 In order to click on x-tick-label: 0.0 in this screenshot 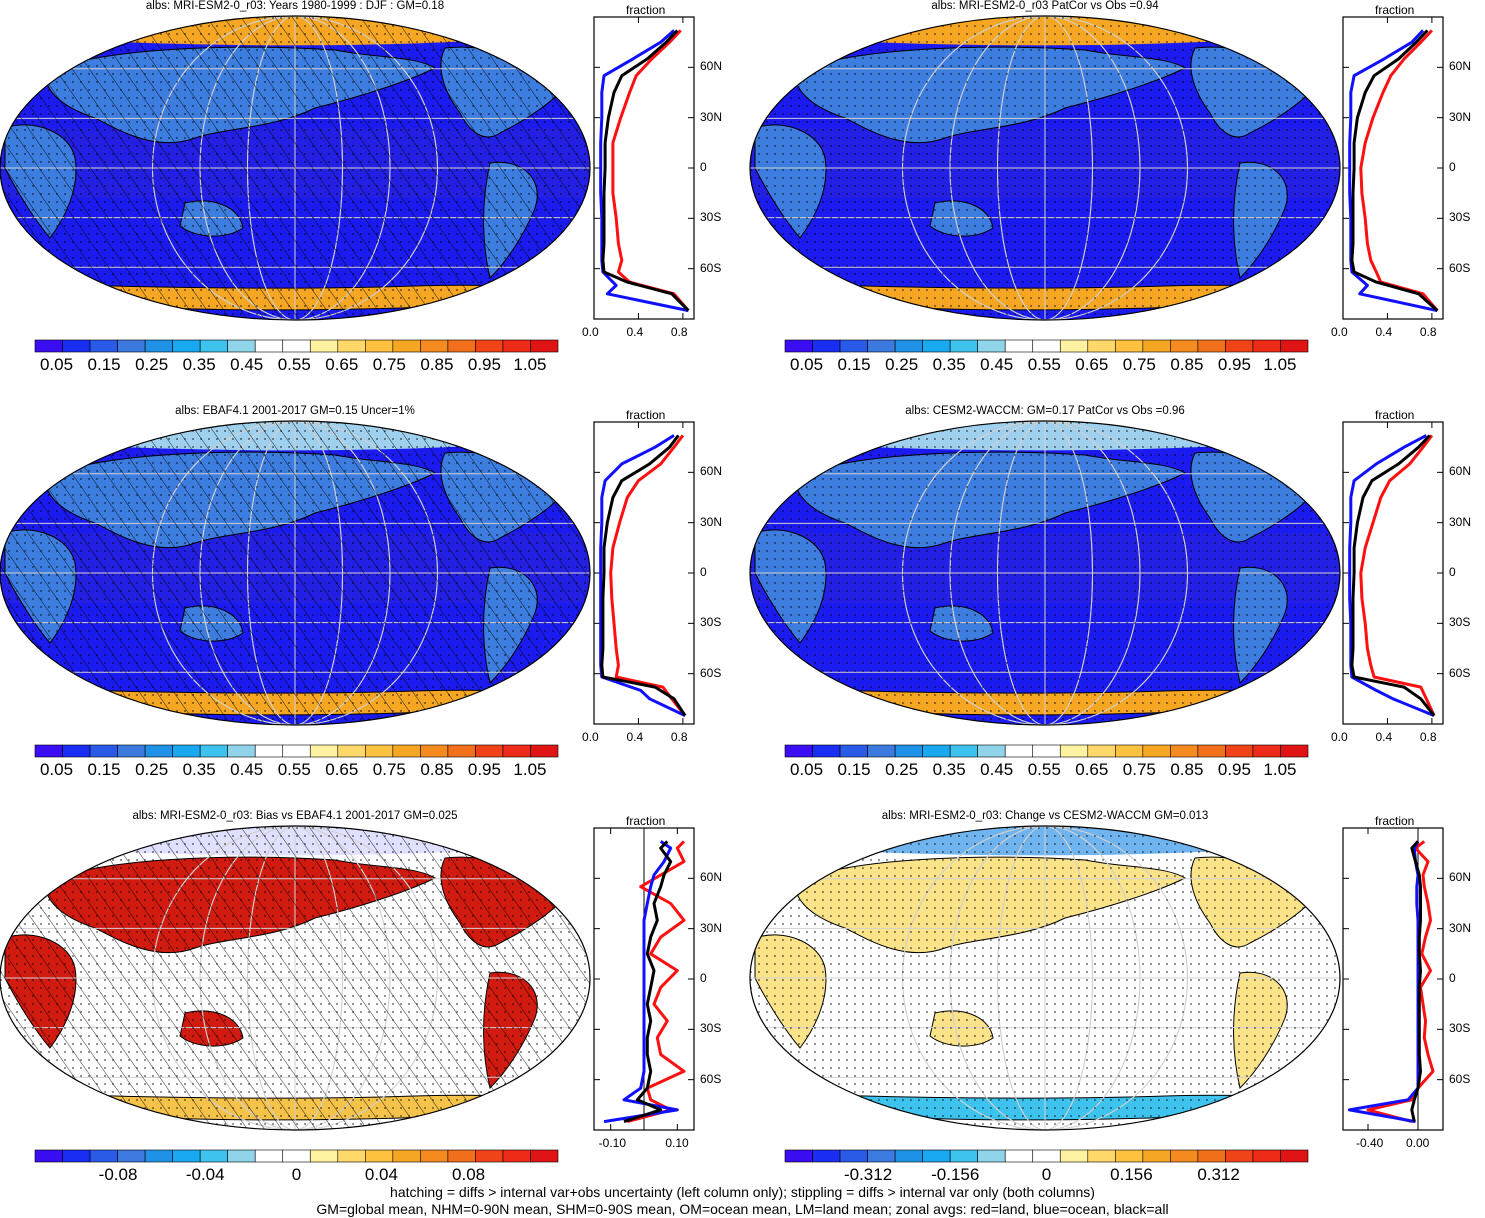, I will do `click(1339, 332)`.